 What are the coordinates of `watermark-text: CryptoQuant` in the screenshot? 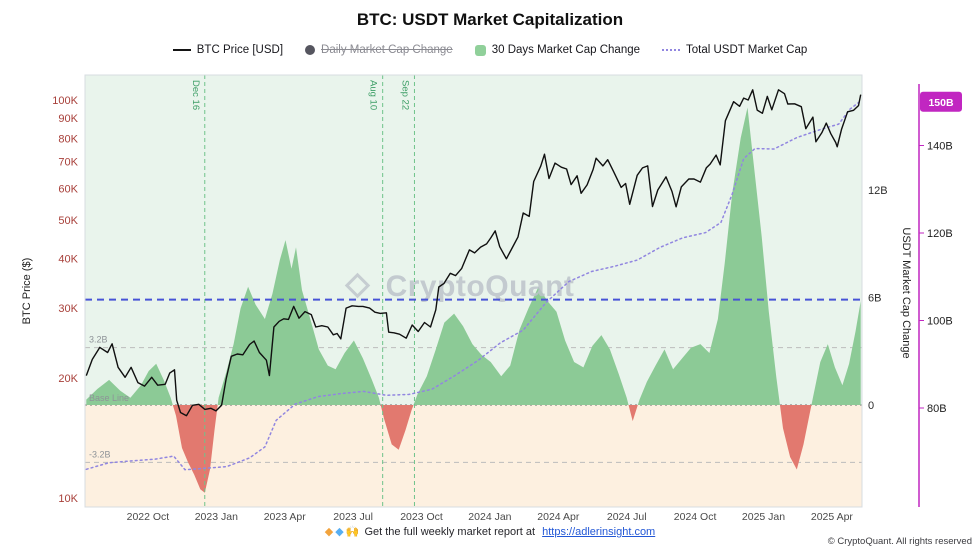 It's located at (480, 286).